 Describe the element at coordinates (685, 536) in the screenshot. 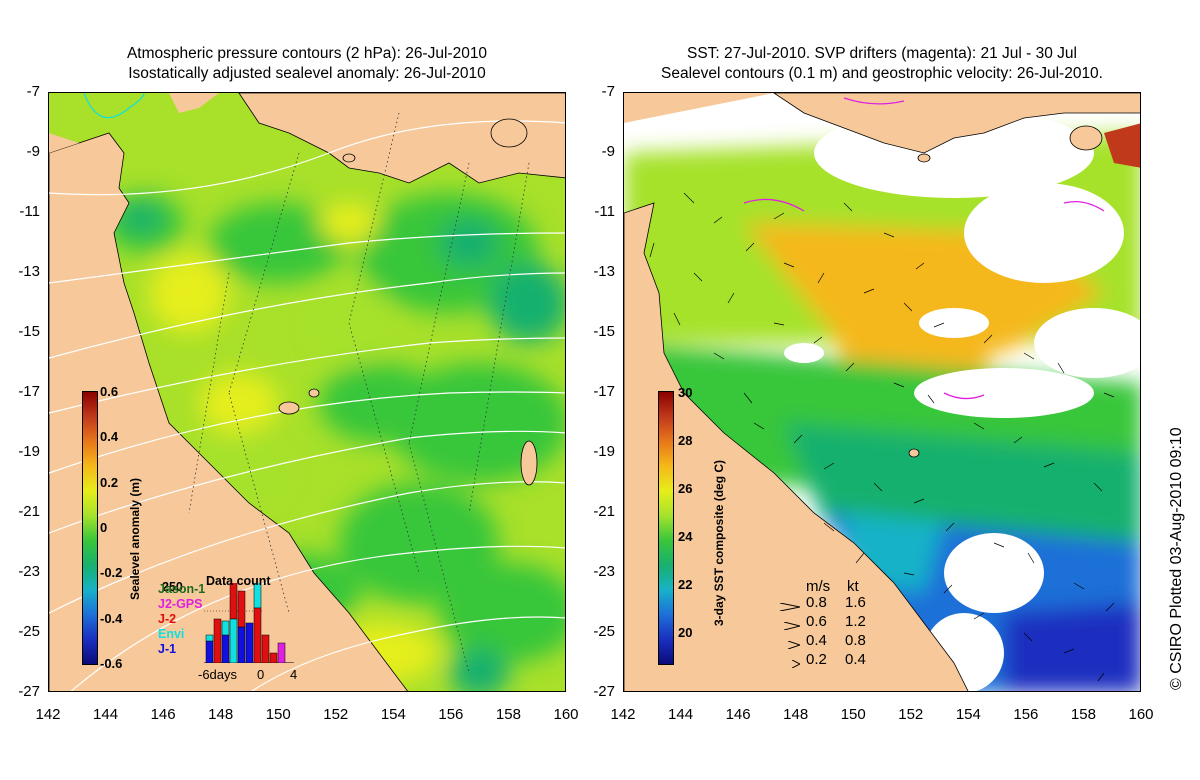

I see `sst-colorbar-tick: 24` at that location.